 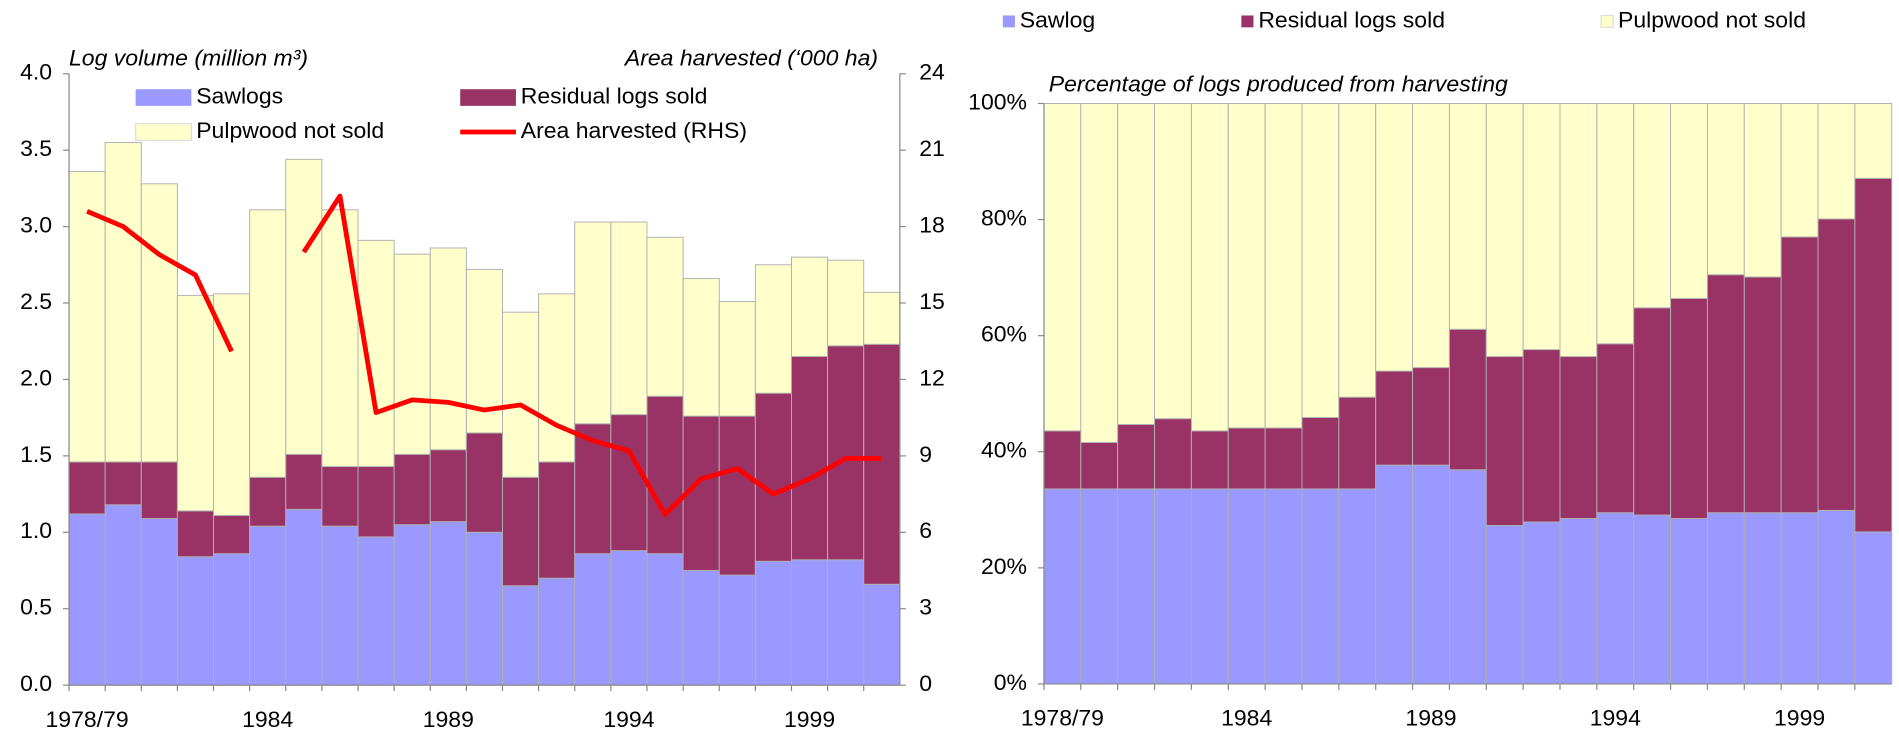 I want to click on y-tick-label: 100%, so click(x=997, y=102).